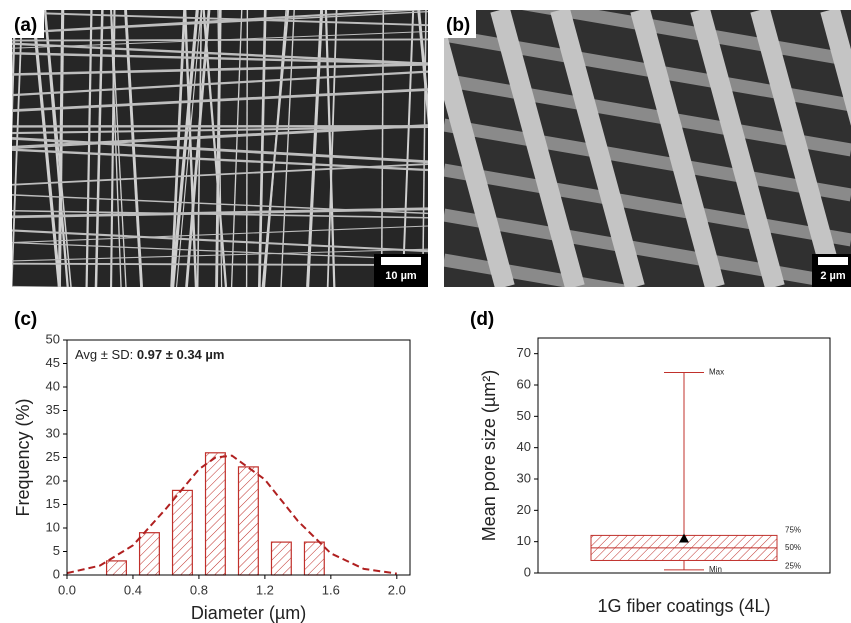 The image size is (851, 623). Describe the element at coordinates (793, 566) in the screenshot. I see `stat-label: 25%` at that location.